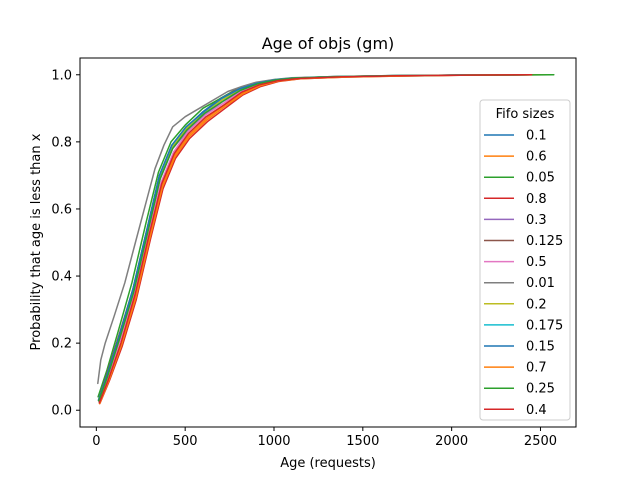 The height and width of the screenshot is (484, 640). What do you see at coordinates (328, 463) in the screenshot?
I see `x-axis-label: Age (requests)` at bounding box center [328, 463].